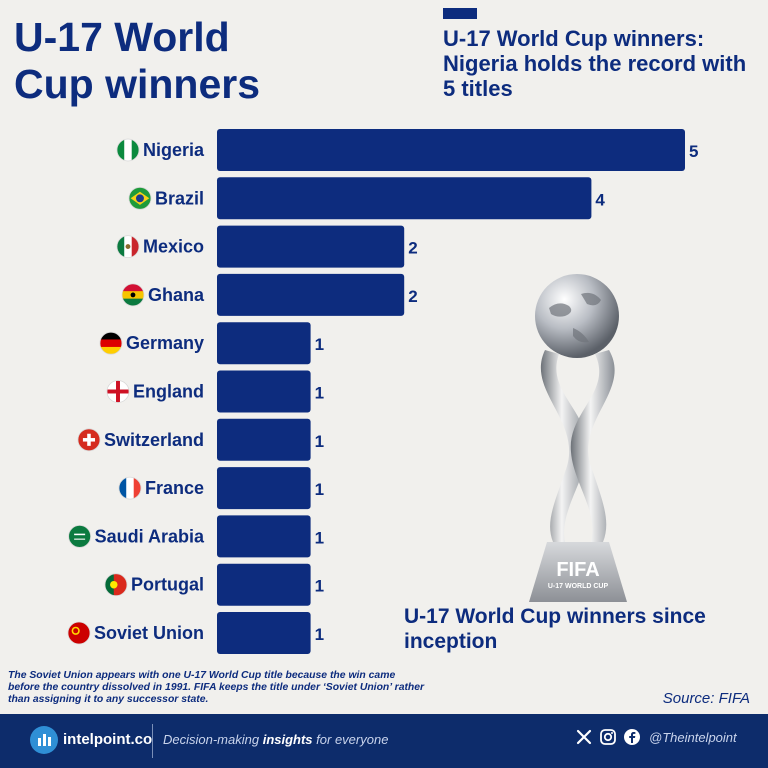 This screenshot has height=768, width=768. I want to click on trophy-ribbon-left, so click(564, 446).